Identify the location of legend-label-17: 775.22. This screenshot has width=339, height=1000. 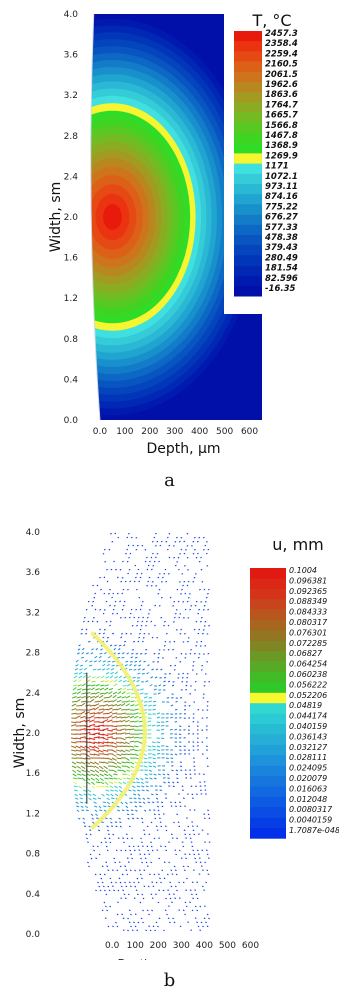
(281, 207).